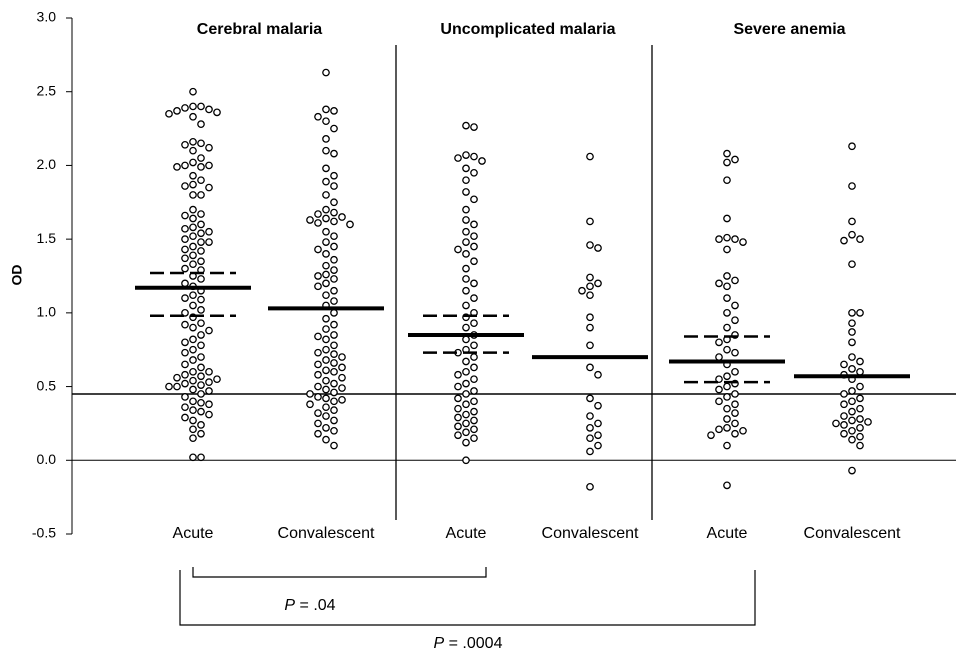 The image size is (956, 654). Describe the element at coordinates (47, 164) in the screenshot. I see `y-tick-label: 2.0` at that location.